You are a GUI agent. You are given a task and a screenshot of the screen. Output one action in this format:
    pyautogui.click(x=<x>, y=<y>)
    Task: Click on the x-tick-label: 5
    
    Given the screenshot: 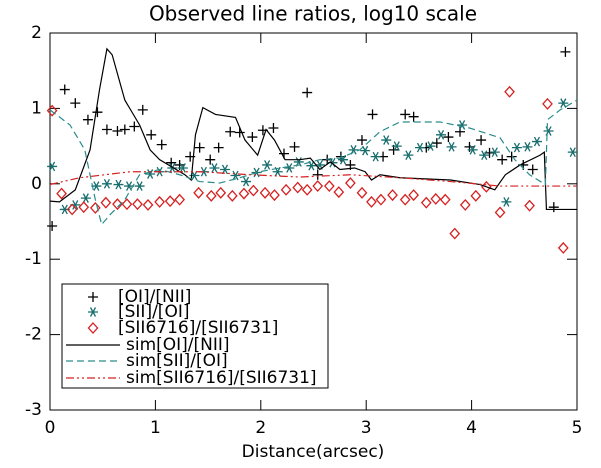 What is the action you would take?
    pyautogui.click(x=577, y=428)
    